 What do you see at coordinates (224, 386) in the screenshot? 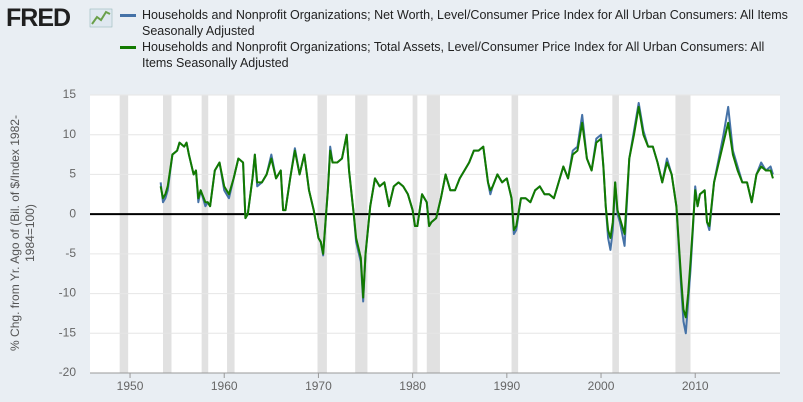
I see `x-tick-label: 1960` at bounding box center [224, 386].